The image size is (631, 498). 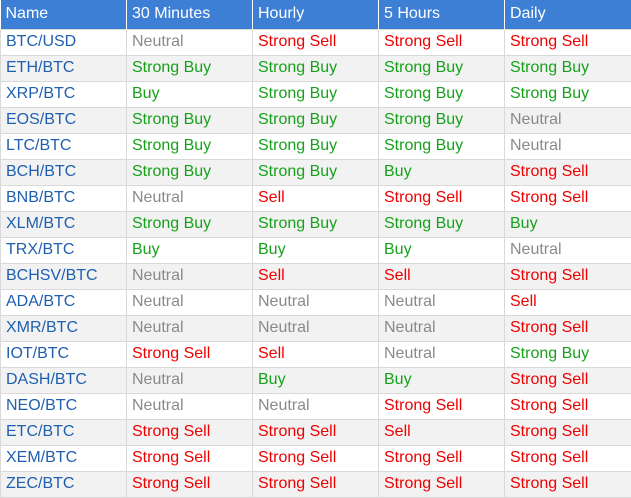 I want to click on pair-name-cell: BCH/BTC, so click(x=64, y=172).